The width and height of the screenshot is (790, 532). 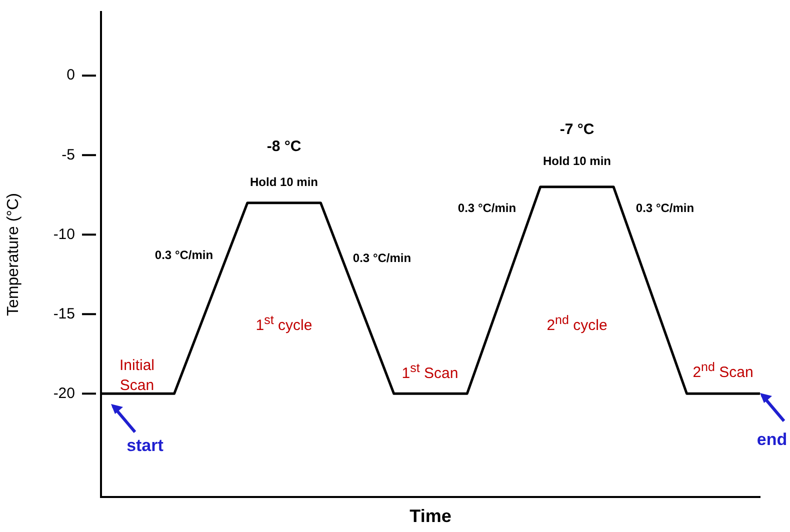 I want to click on y-tick-label: -15, so click(x=64, y=313).